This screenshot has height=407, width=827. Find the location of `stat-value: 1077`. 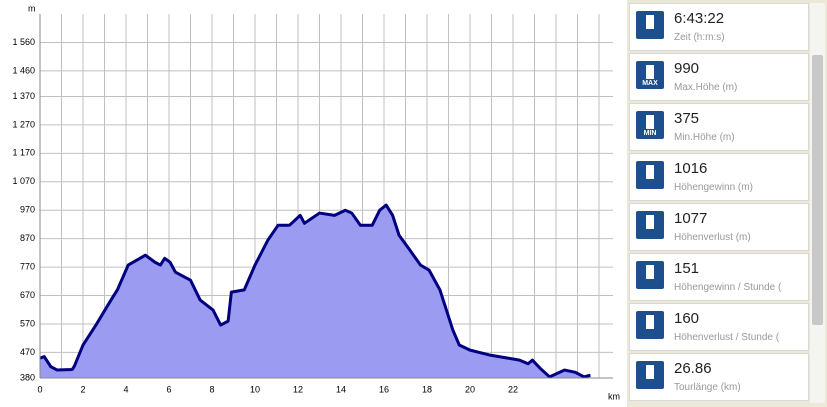

stat-value: 1077 is located at coordinates (691, 218).